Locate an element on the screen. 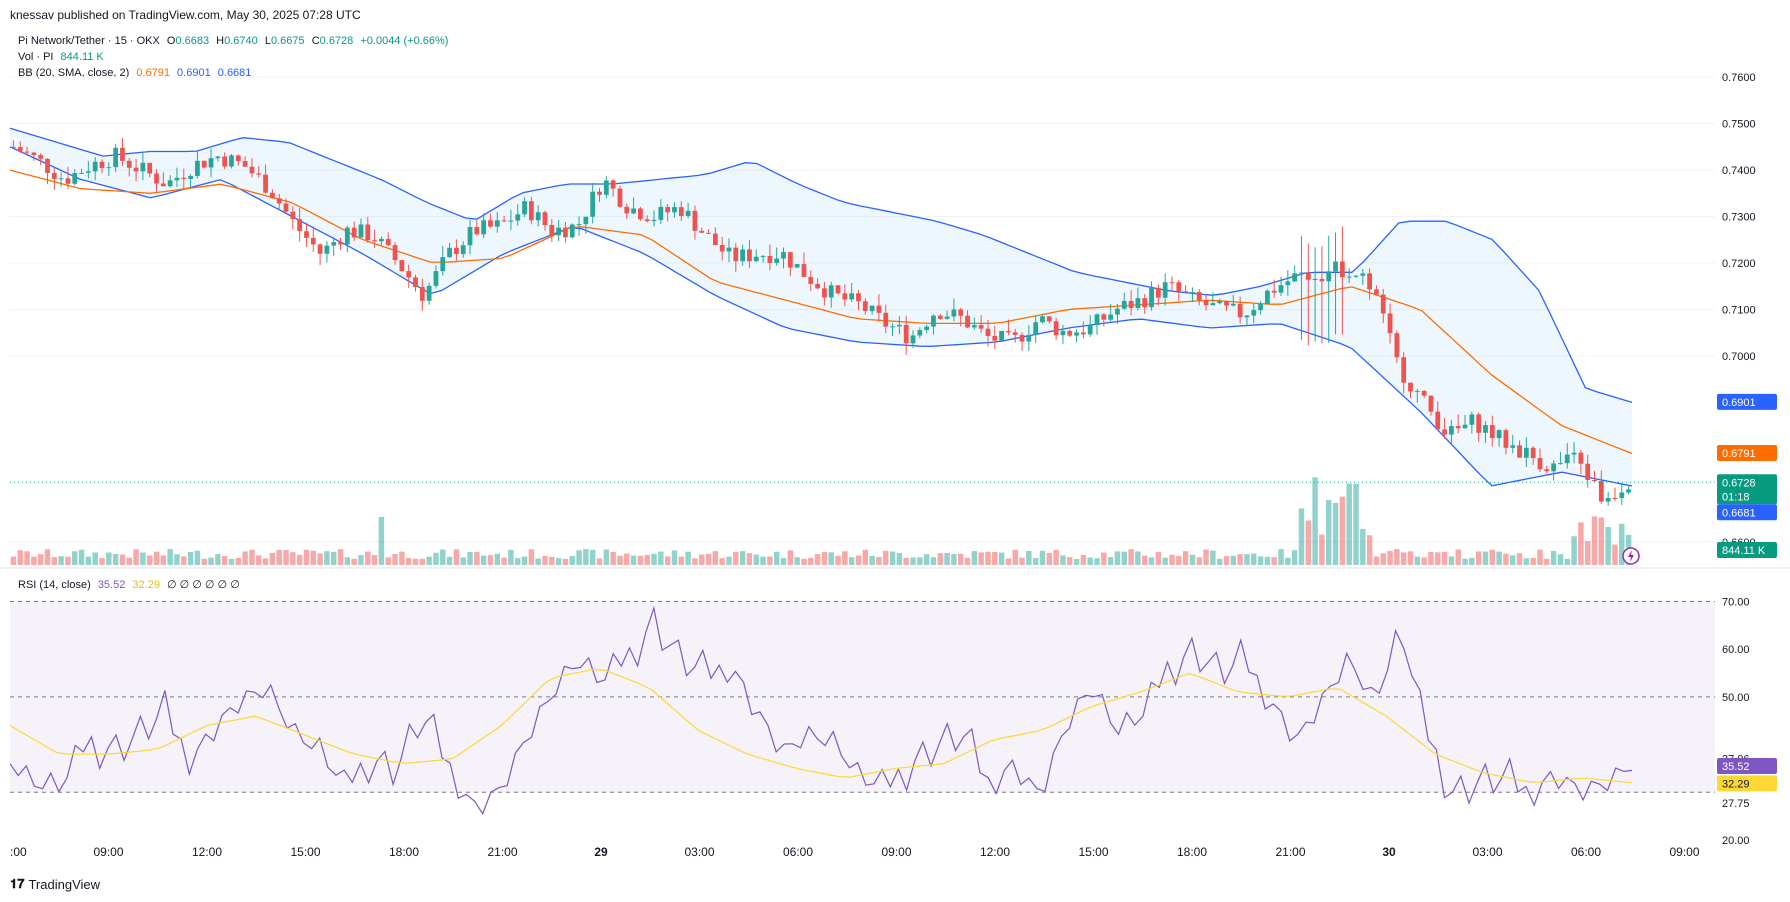  footer-brand: 𝟏𝟕 TradingView is located at coordinates (55, 884).